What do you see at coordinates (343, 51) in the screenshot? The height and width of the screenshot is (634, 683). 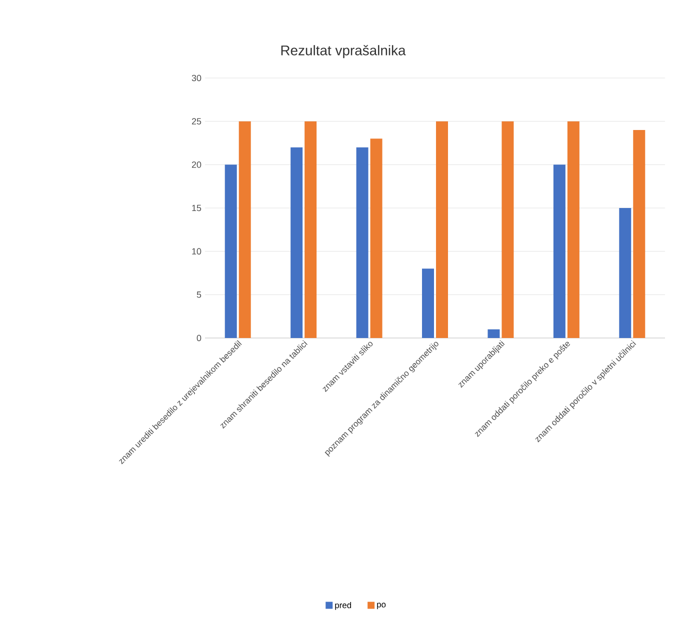 I see `chart-title: Rezultat vprašalnika` at bounding box center [343, 51].